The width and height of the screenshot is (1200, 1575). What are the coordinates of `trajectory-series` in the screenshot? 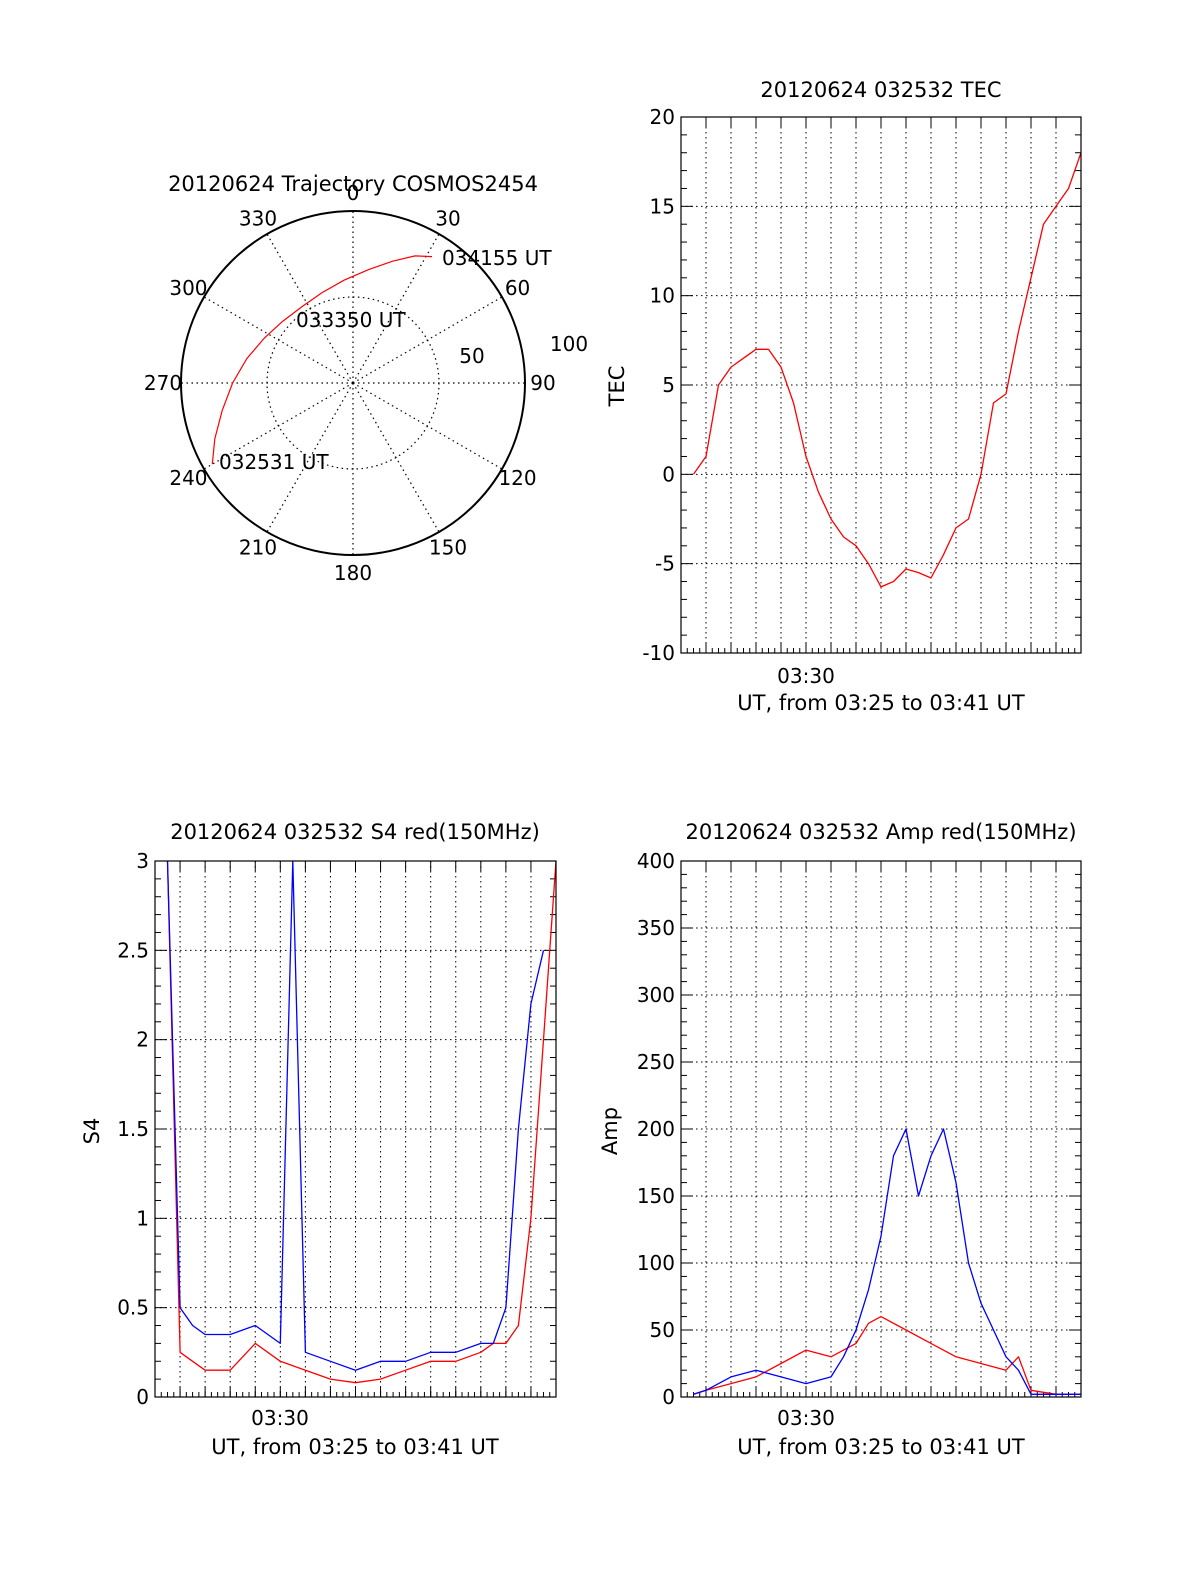 It's located at (322, 360).